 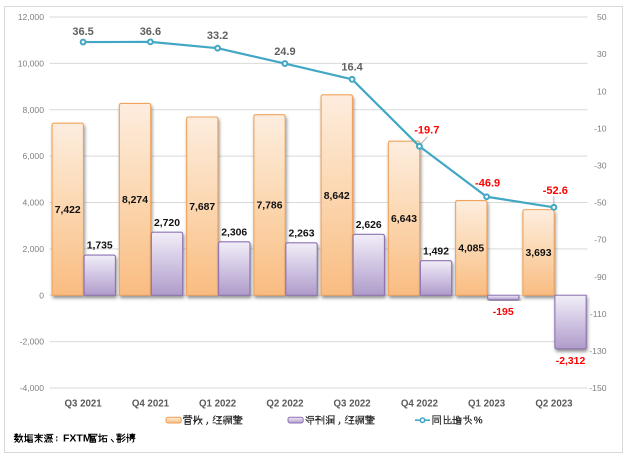 I want to click on svg-text: -19.7, so click(x=426, y=130).